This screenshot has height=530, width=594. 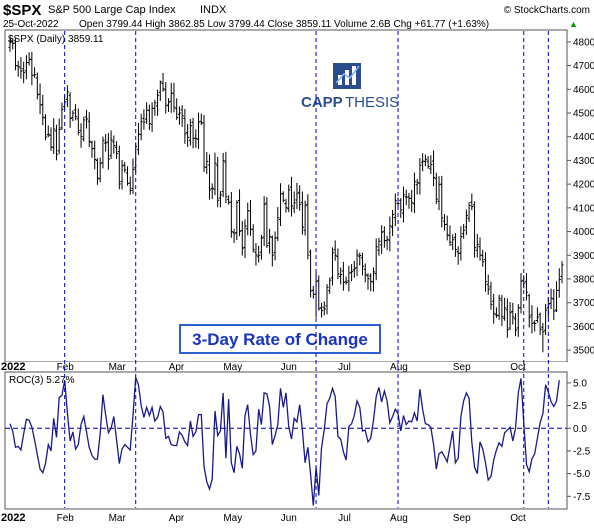 What do you see at coordinates (347, 74) in the screenshot?
I see `logo-trend-line` at bounding box center [347, 74].